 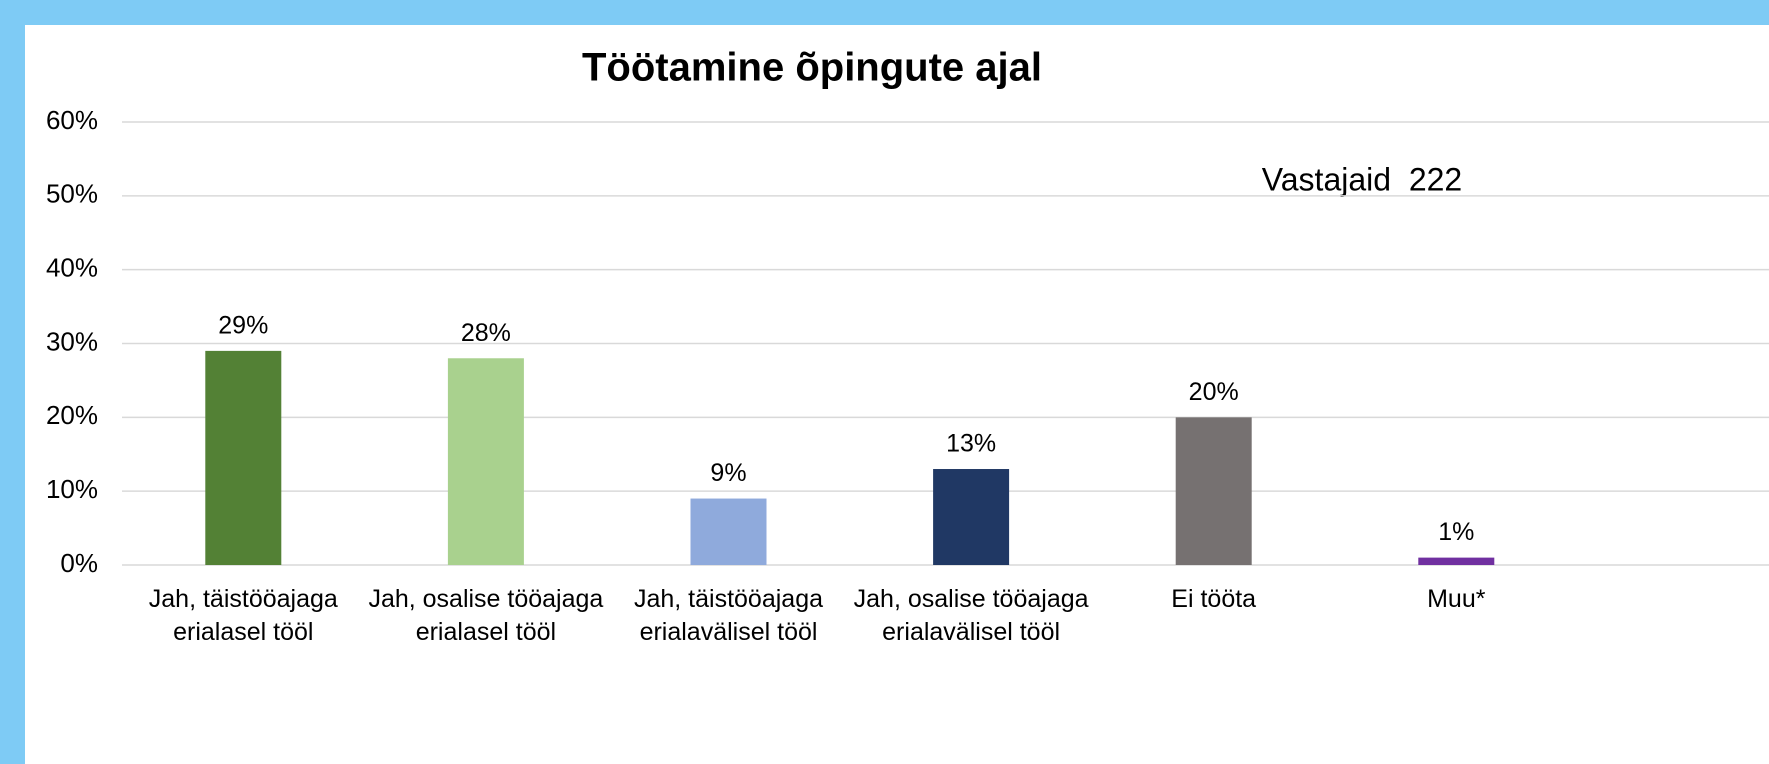 What do you see at coordinates (728, 615) in the screenshot?
I see `x-tick-label: Jah, täistööajaga erialavälisel tööl` at bounding box center [728, 615].